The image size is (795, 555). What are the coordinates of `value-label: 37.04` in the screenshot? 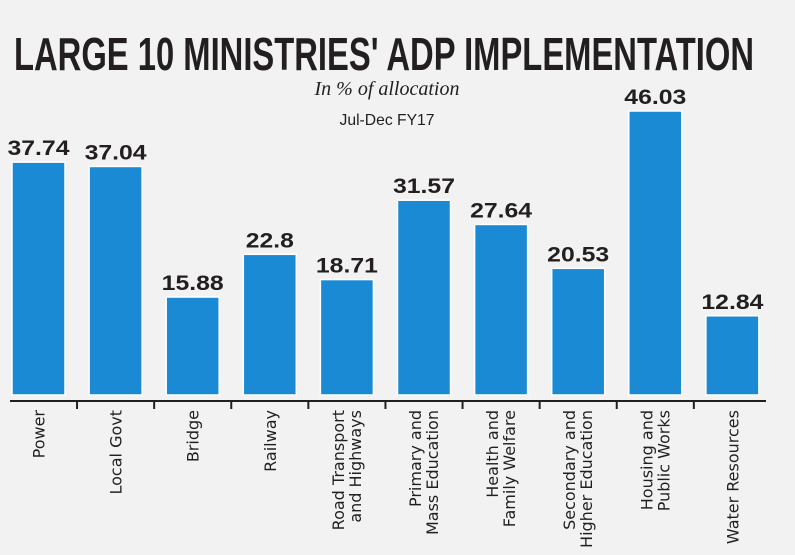 It's located at (116, 152).